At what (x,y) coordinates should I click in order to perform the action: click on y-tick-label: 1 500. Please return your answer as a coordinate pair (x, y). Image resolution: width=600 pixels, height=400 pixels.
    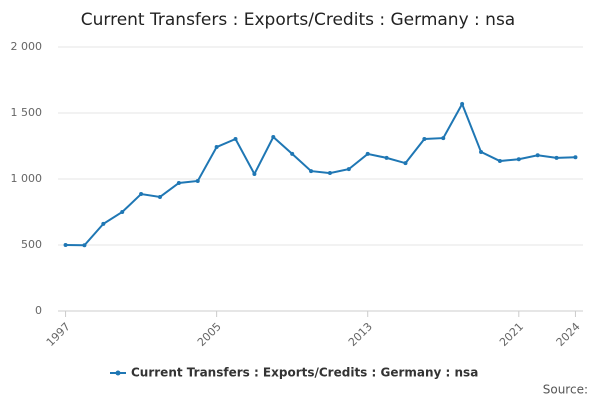
    Looking at the image, I should click on (27, 112).